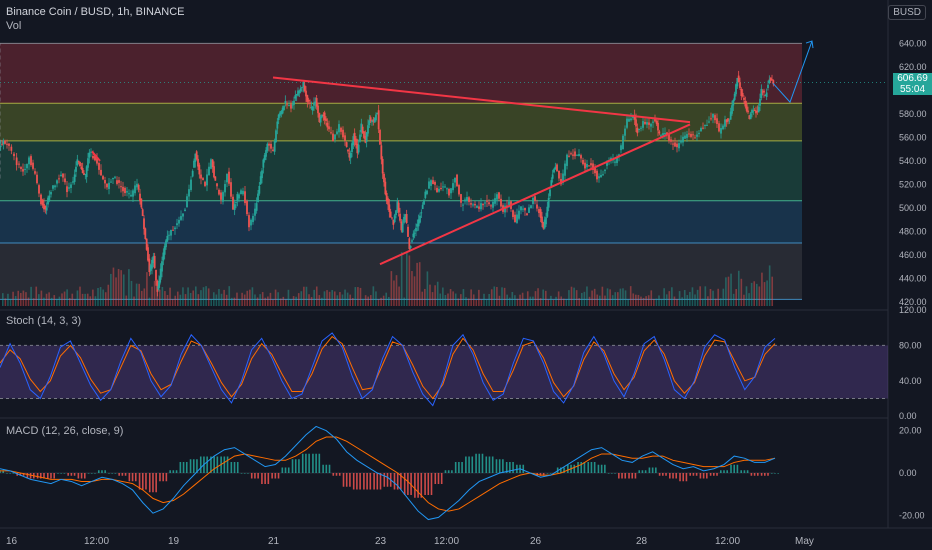  I want to click on macd-indicator-label: MACD (12, 26, close, 9), so click(65, 431).